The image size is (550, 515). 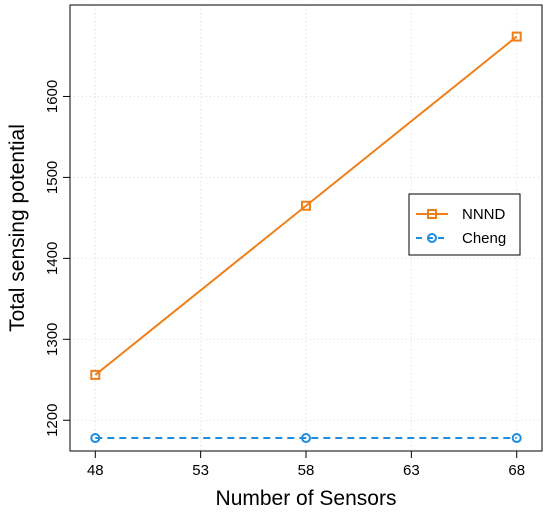 What do you see at coordinates (516, 470) in the screenshot?
I see `x-tick-label: 68` at bounding box center [516, 470].